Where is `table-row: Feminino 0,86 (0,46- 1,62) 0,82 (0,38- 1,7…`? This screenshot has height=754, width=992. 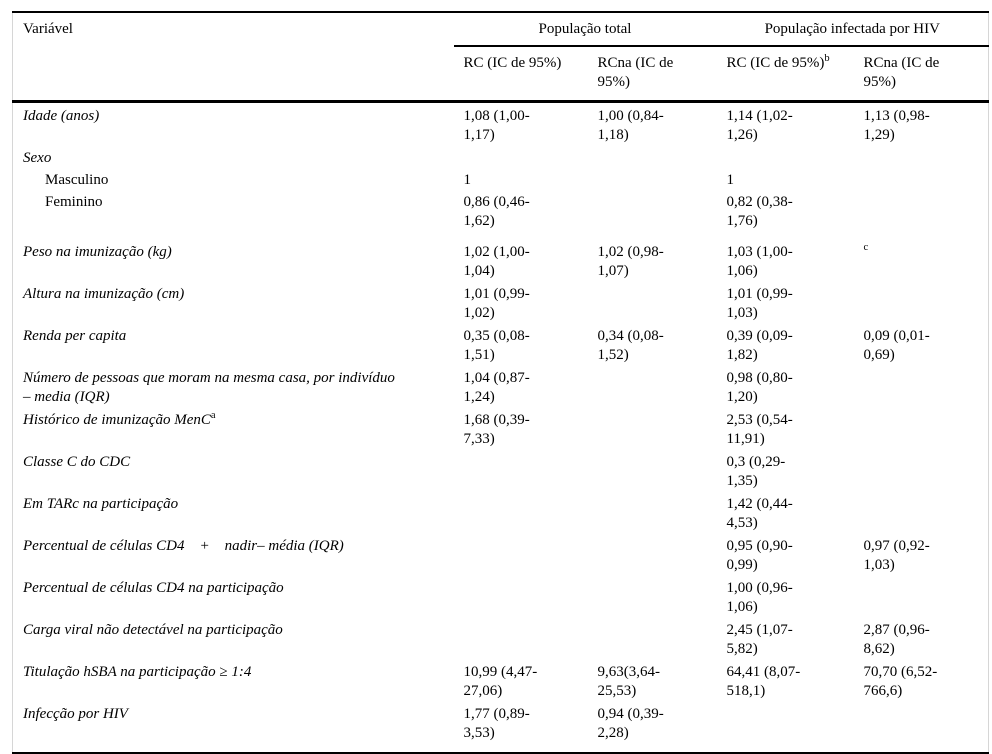
table-row: Feminino 0,86 (0,46- 1,62) 0,82 (0,38- 1,7… is located at coordinates (501, 218).